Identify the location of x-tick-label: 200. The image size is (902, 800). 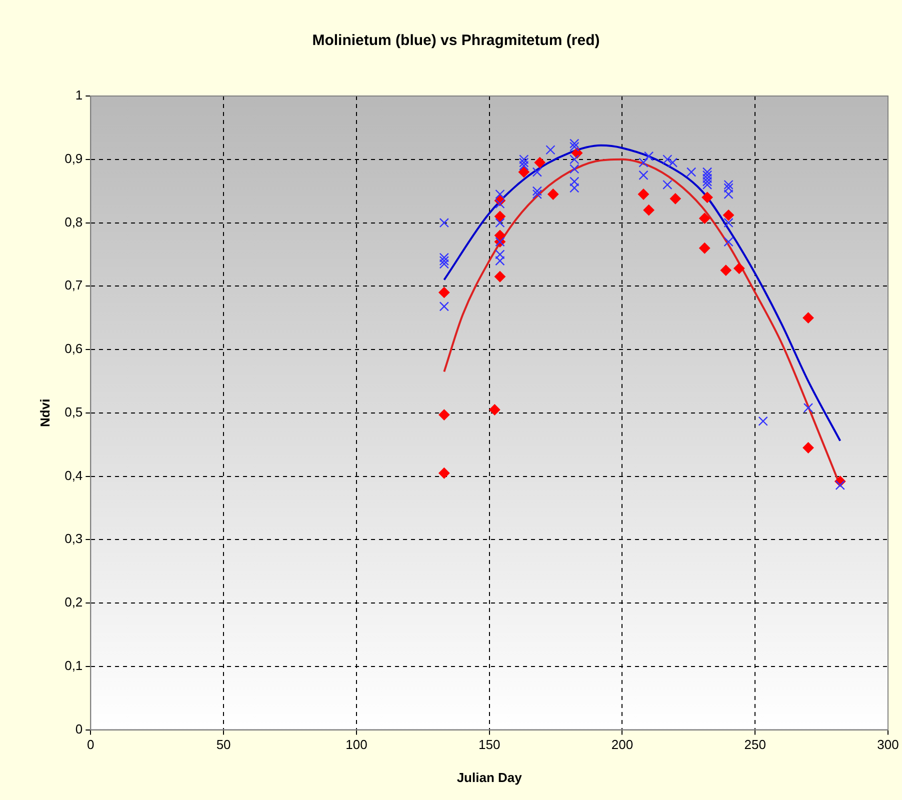
(622, 744).